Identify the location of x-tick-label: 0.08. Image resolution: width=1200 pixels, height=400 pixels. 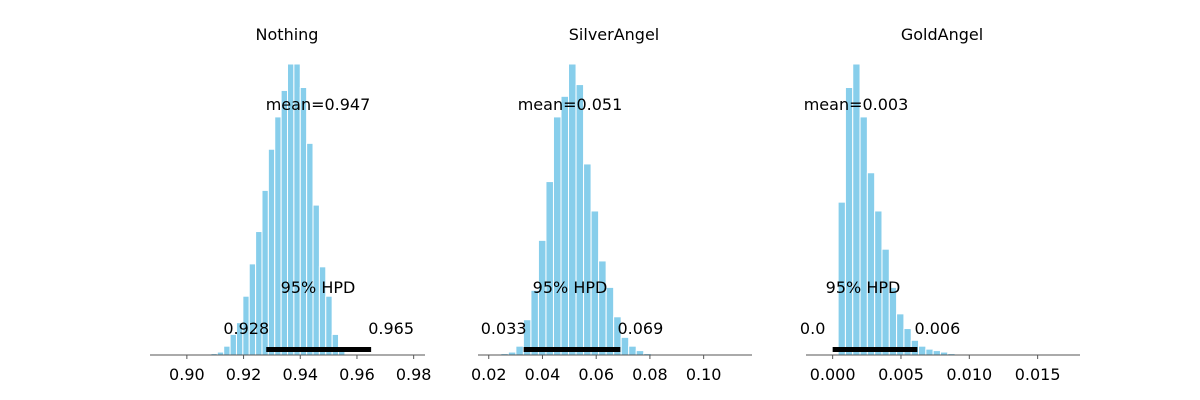
(650, 374).